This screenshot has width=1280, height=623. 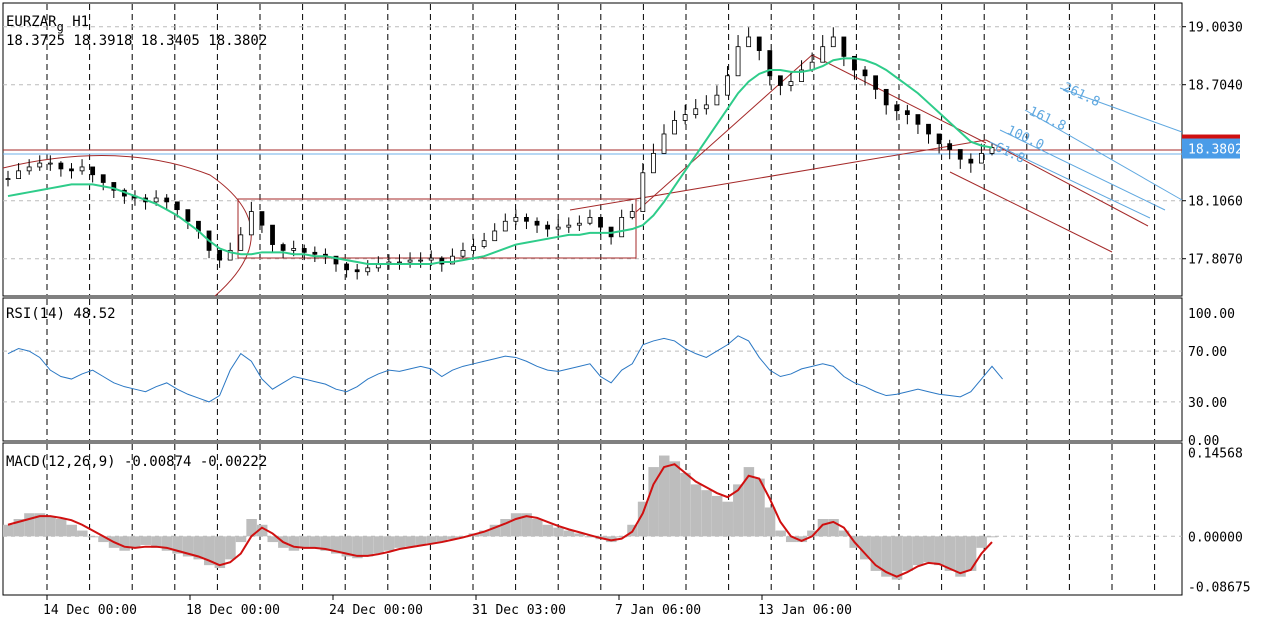 What do you see at coordinates (1047, 119) in the screenshot?
I see `fibo-level-label: 161.8` at bounding box center [1047, 119].